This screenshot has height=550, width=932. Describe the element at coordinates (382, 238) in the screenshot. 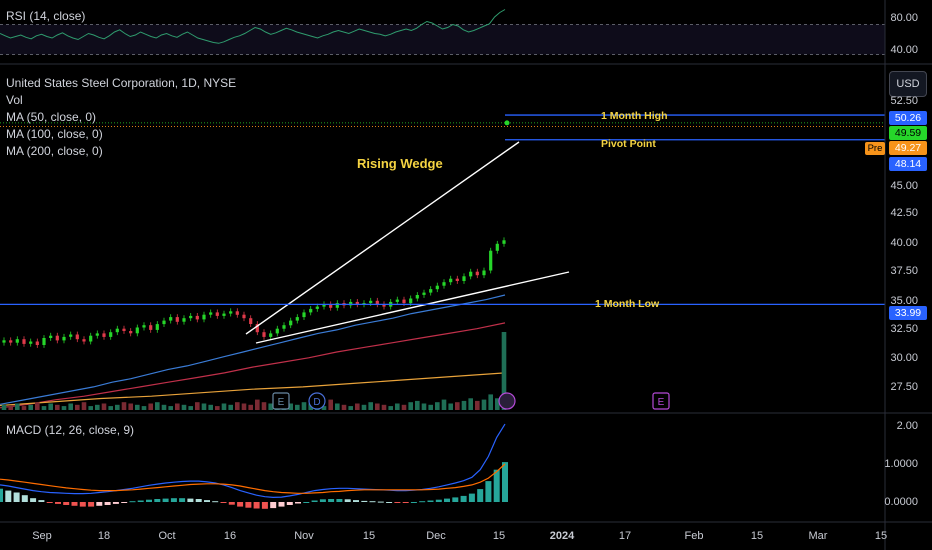

I see `wedge-upper-line` at that location.